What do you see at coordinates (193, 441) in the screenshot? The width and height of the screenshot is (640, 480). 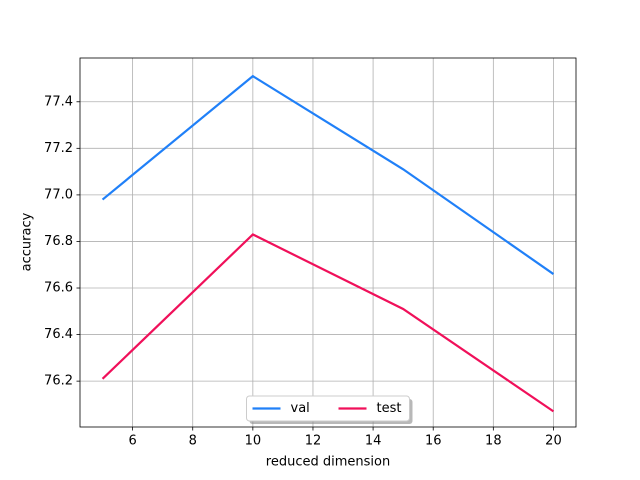 I see `x-tick-label: 8` at bounding box center [193, 441].